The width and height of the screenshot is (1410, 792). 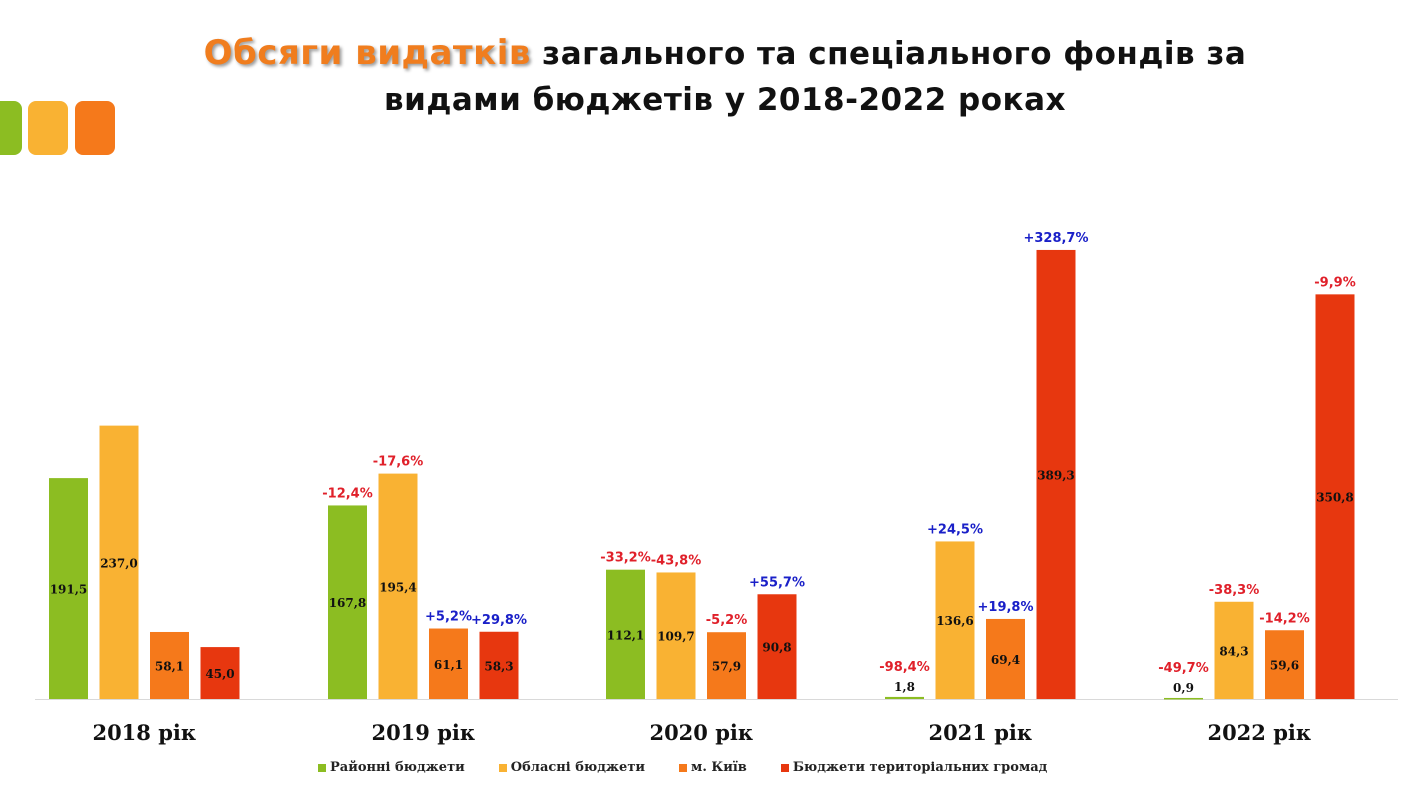 I want to click on data-label: 136,6, so click(x=955, y=621).